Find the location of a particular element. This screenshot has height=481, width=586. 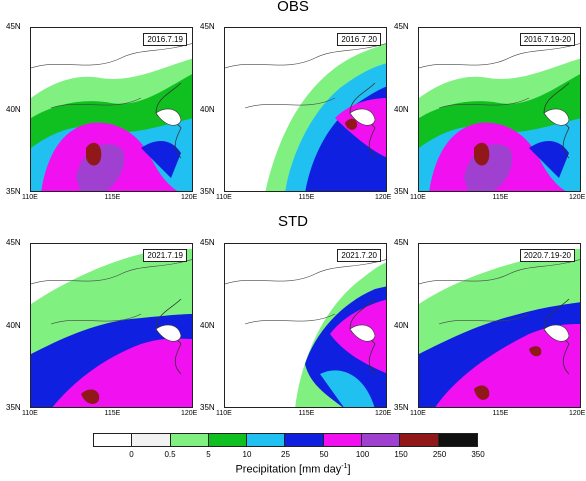

map-panel-obs-1: 2016.7.19 is located at coordinates (111, 109).